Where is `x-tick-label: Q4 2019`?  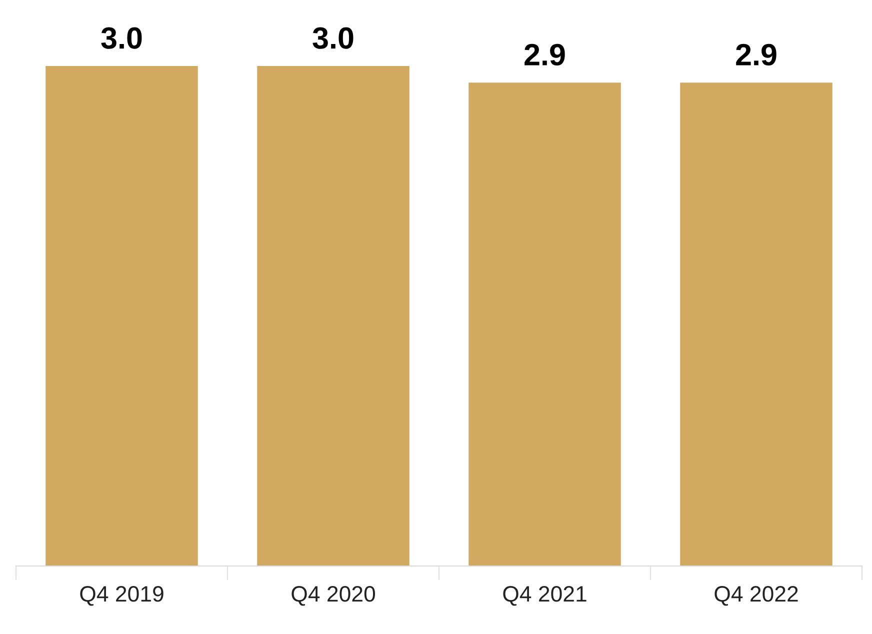
x-tick-label: Q4 2019 is located at coordinates (122, 596).